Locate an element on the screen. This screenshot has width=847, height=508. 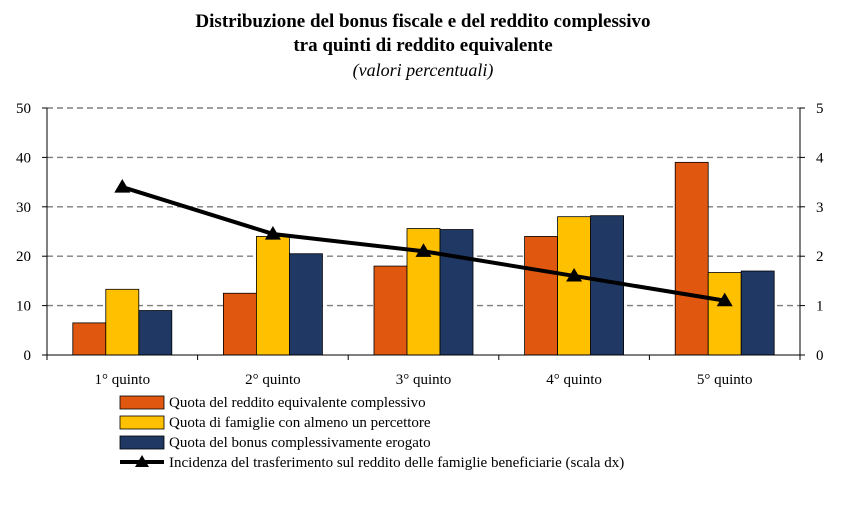
right-tick-label: 1 is located at coordinates (820, 307).